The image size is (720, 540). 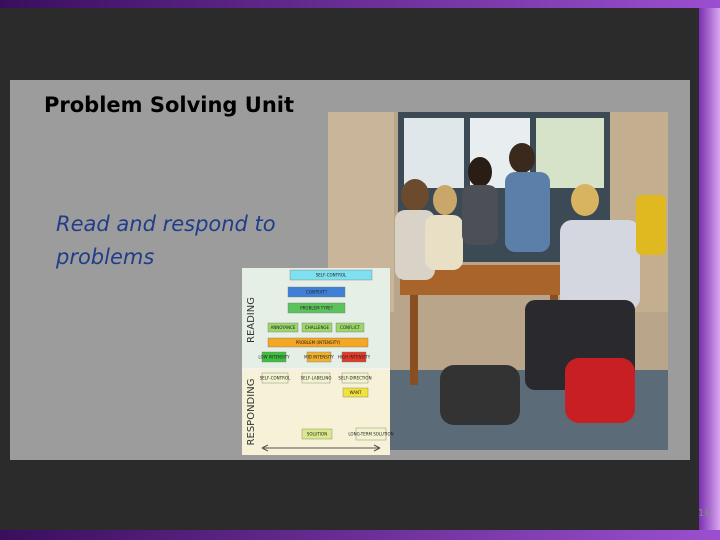 I want to click on flow-node-label: ANNOYANCE, so click(x=283, y=327).